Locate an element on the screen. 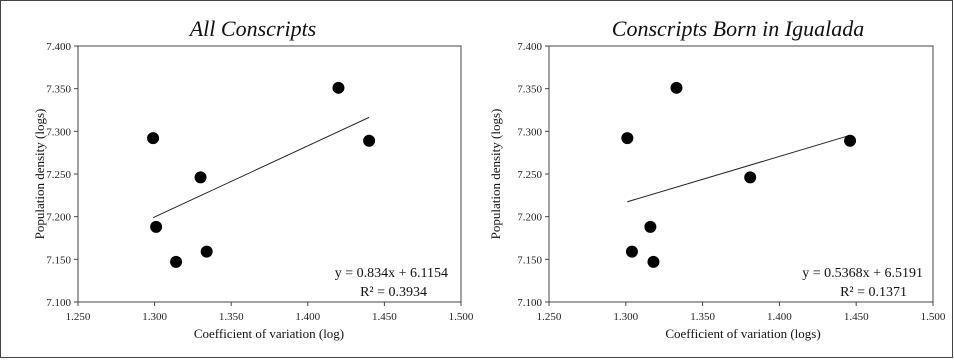  x-axis-title: Coefficient of variation (log) is located at coordinates (269, 333).